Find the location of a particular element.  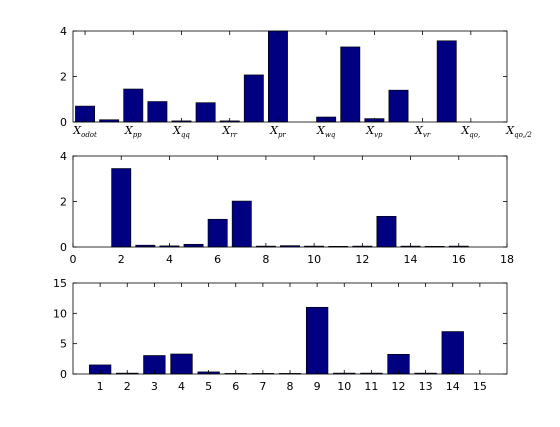

x-tick-label: 15 is located at coordinates (480, 386).